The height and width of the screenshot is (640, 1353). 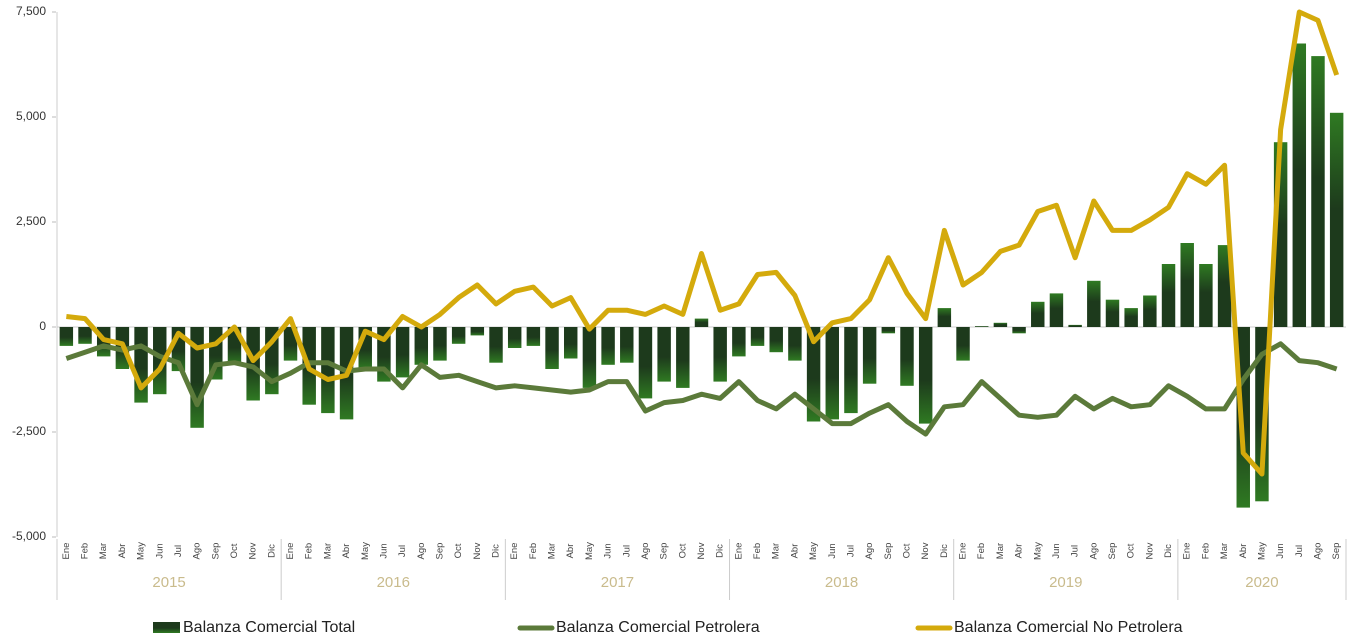 What do you see at coordinates (42, 326) in the screenshot?
I see `y-tick-label: 0` at bounding box center [42, 326].